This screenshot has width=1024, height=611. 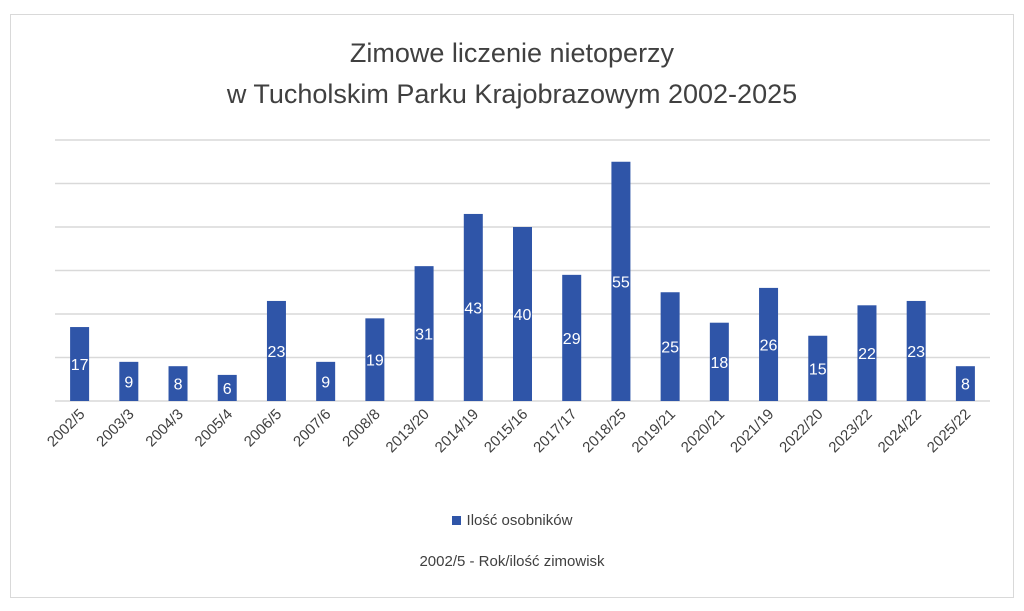 I want to click on x-tick-label: 2022/20, so click(x=801, y=431).